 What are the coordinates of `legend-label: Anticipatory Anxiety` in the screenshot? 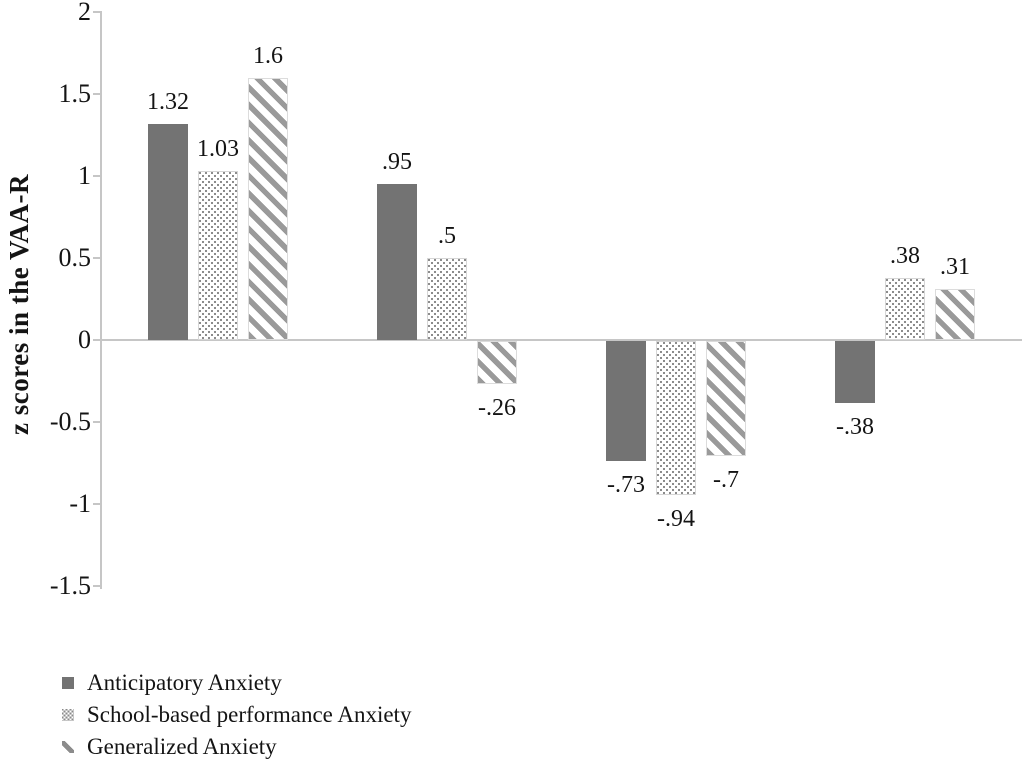 It's located at (184, 682).